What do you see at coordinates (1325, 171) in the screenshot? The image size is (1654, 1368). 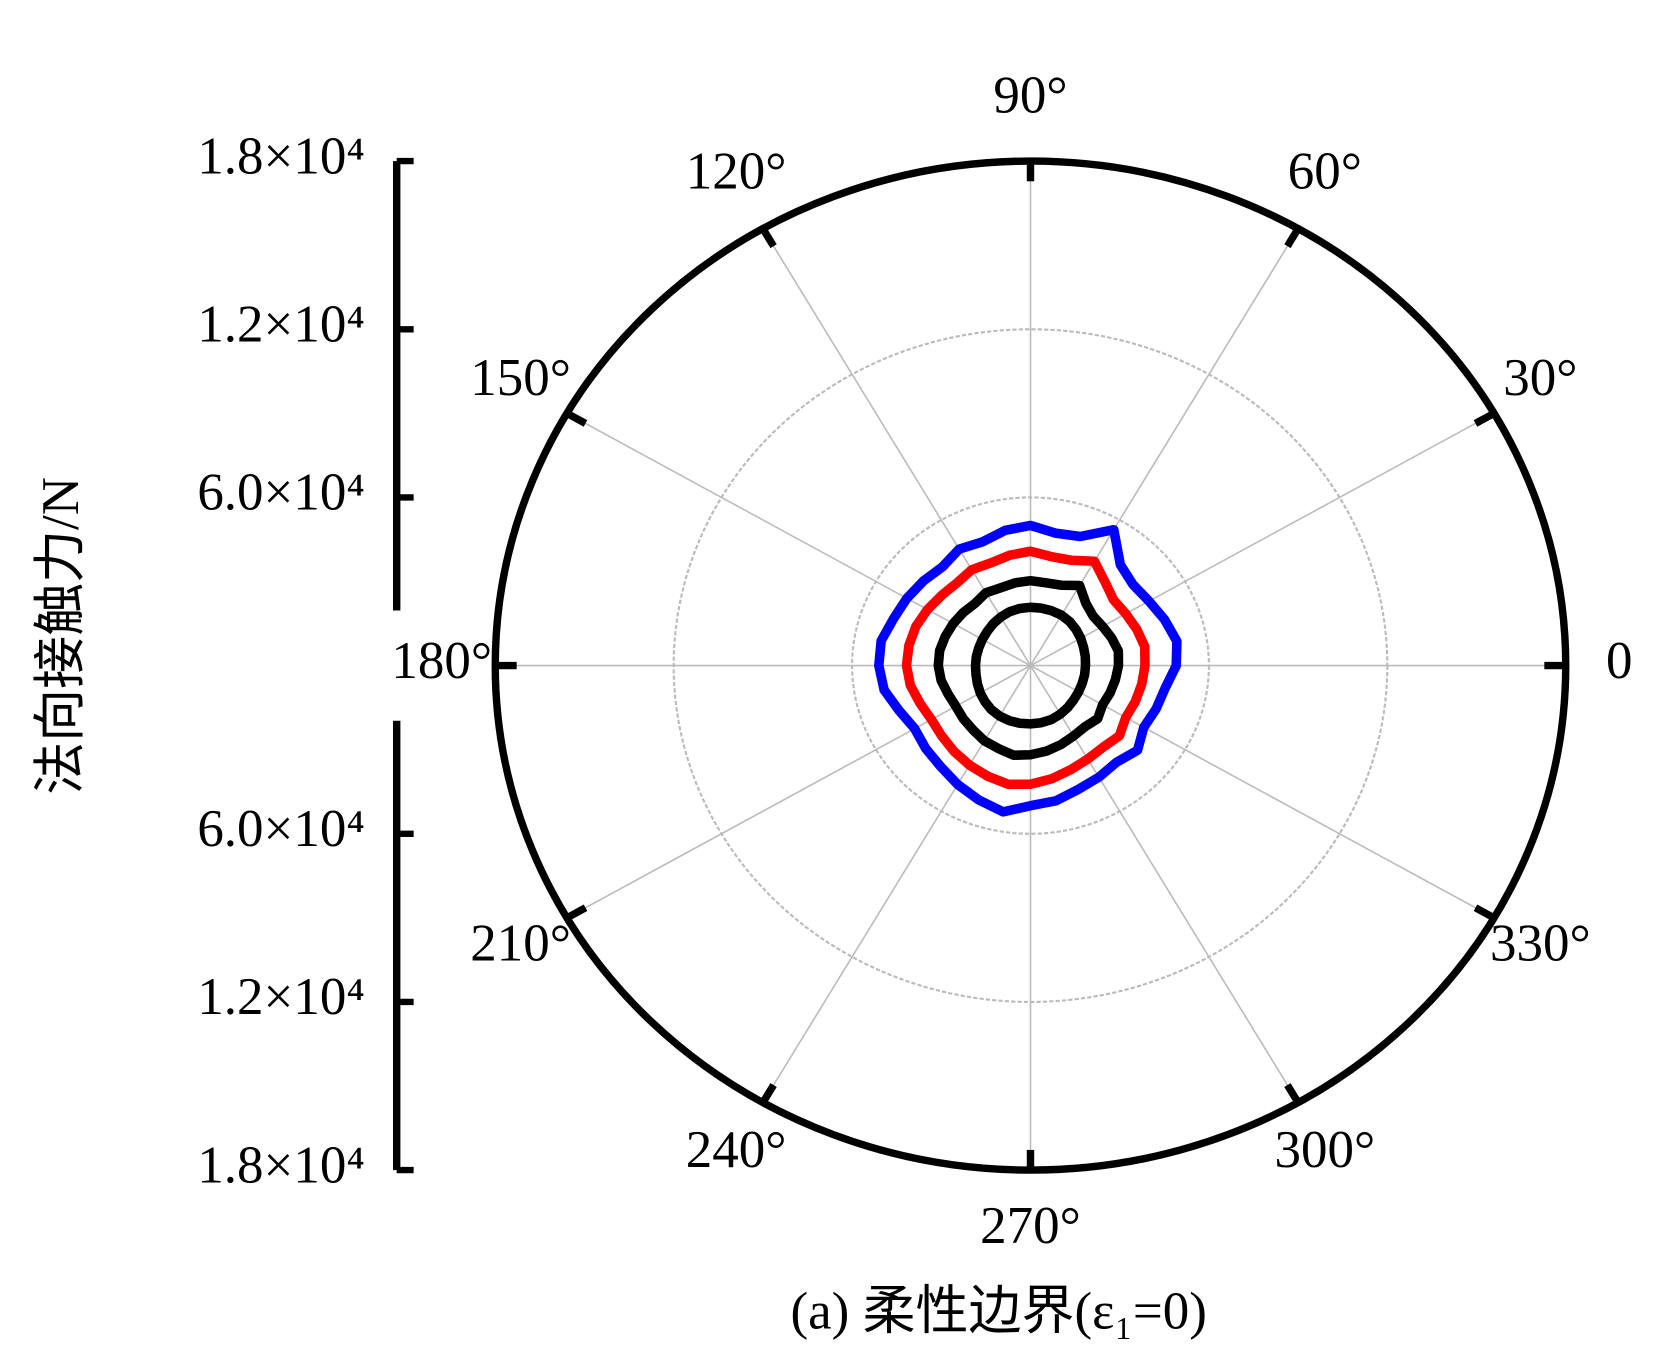 I see `angle-tick-label: 60°` at bounding box center [1325, 171].